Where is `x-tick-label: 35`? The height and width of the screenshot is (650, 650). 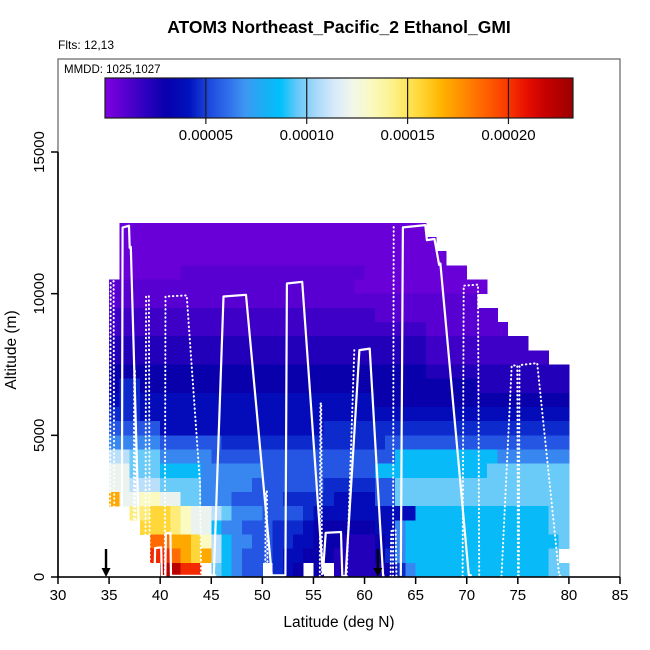 x-tick-label: 35 is located at coordinates (109, 595).